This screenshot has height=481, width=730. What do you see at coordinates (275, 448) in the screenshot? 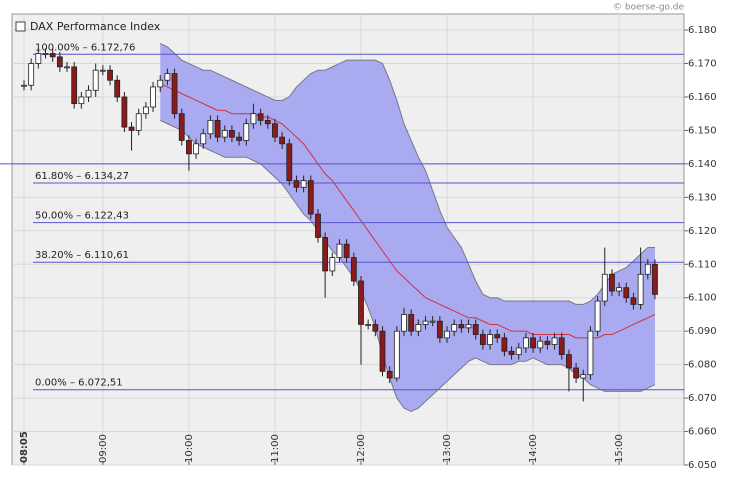
I see `x-tick-label: 11:00` at bounding box center [275, 448].